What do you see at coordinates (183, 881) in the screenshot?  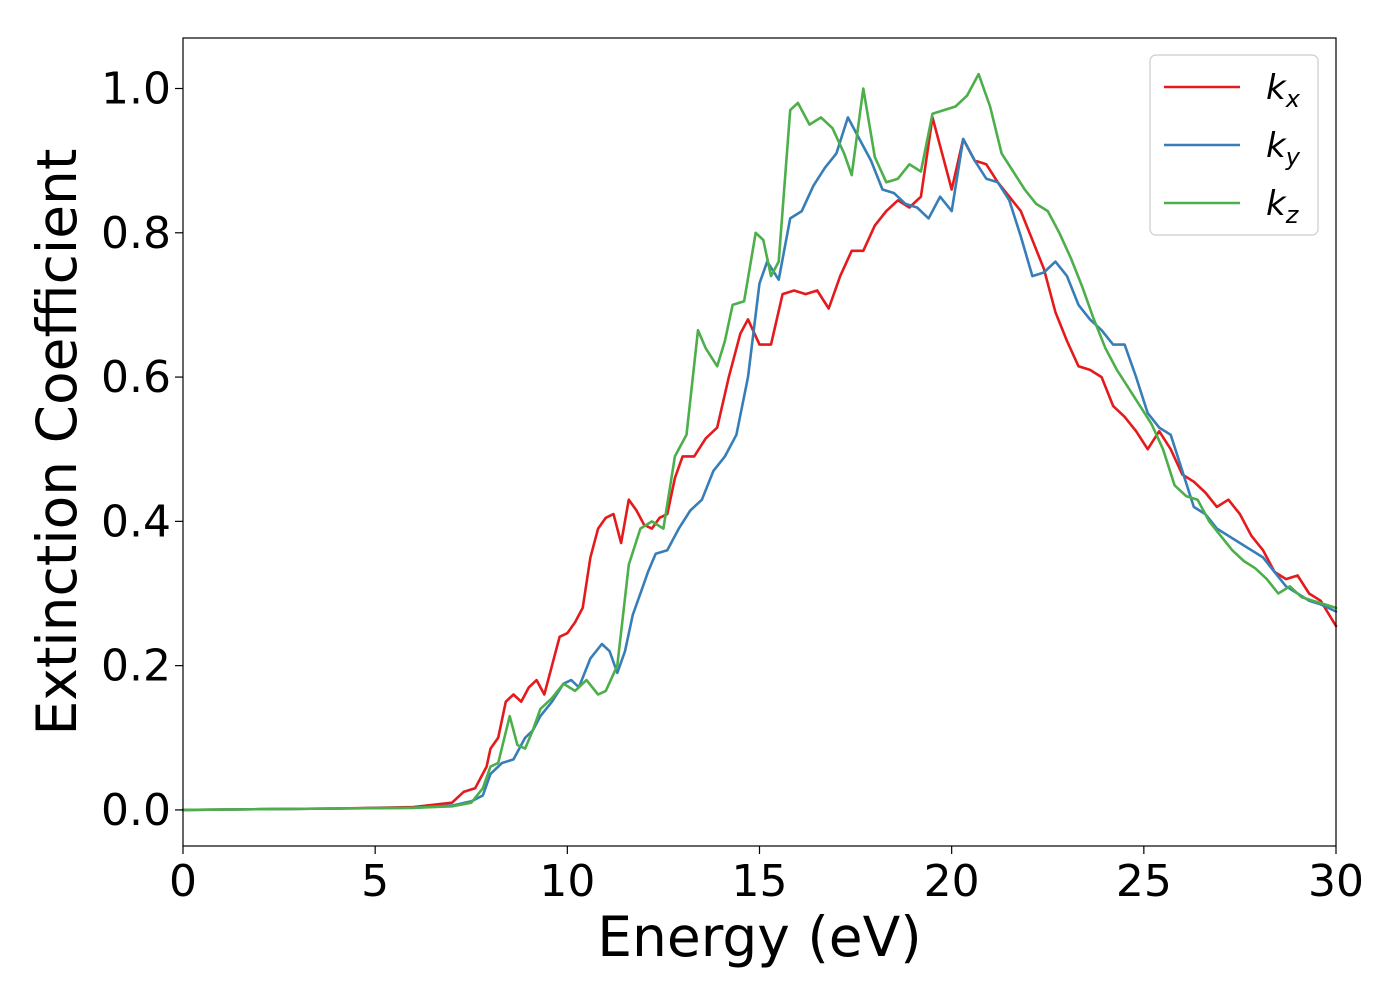 I see `x-tick-label: 0` at bounding box center [183, 881].